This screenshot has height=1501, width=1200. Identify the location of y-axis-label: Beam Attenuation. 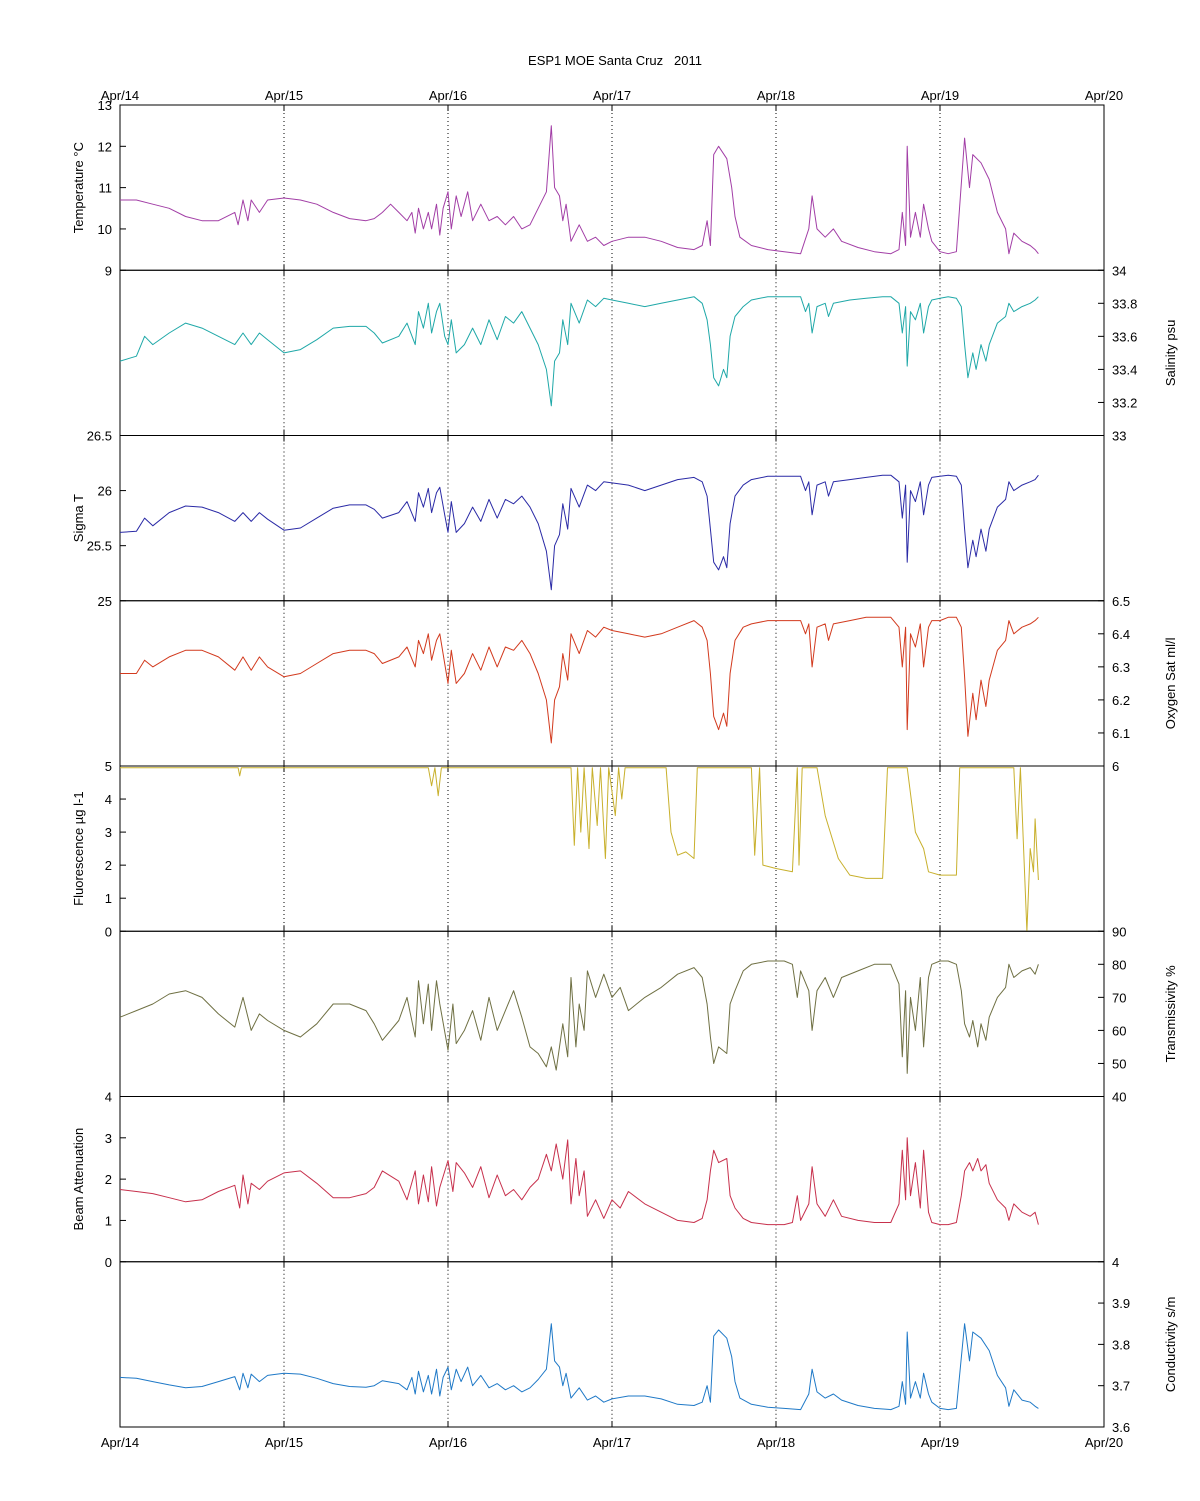
(78, 1179).